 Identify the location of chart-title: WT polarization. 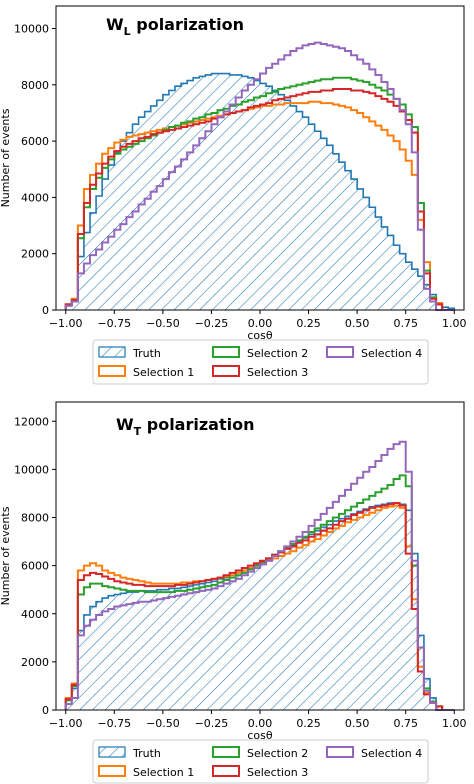
(185, 426).